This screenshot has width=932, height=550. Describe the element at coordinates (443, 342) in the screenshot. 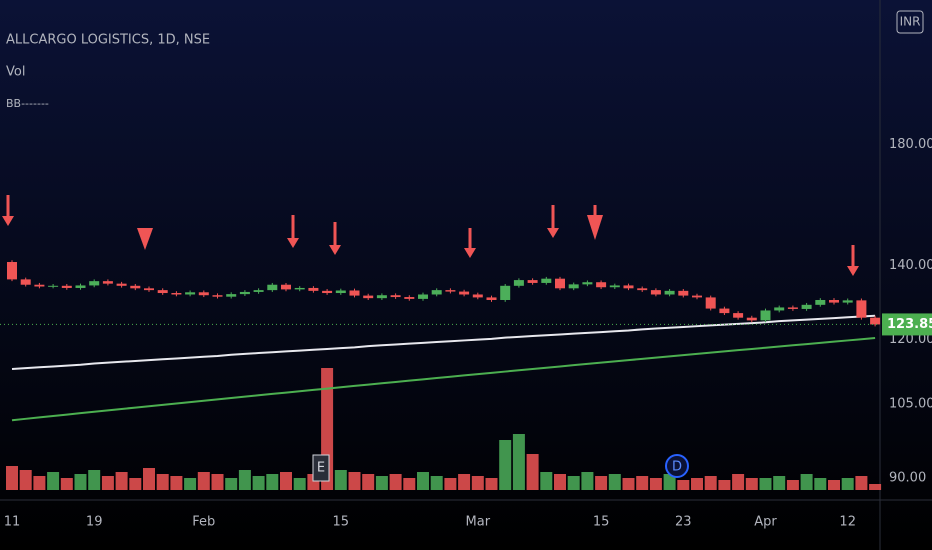

I see `moving-average` at that location.